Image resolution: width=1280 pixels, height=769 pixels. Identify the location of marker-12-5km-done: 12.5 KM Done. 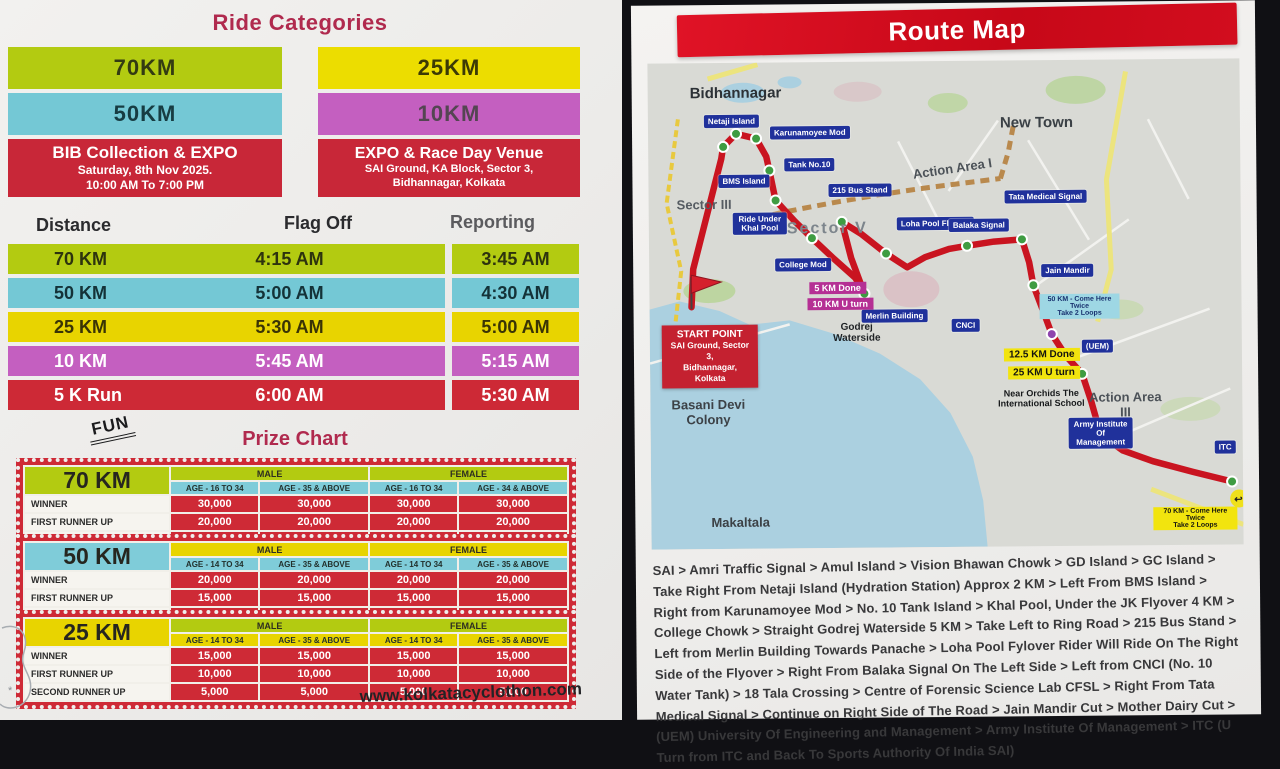
(1042, 355).